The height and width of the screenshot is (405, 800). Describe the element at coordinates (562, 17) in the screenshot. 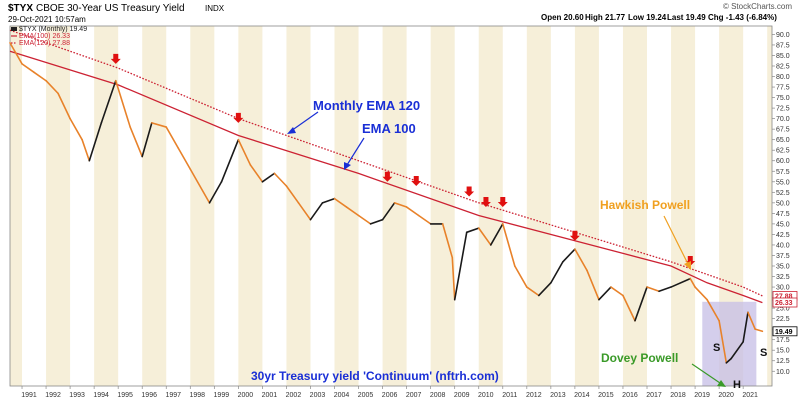

I see `quote-open: Open 20.60` at that location.